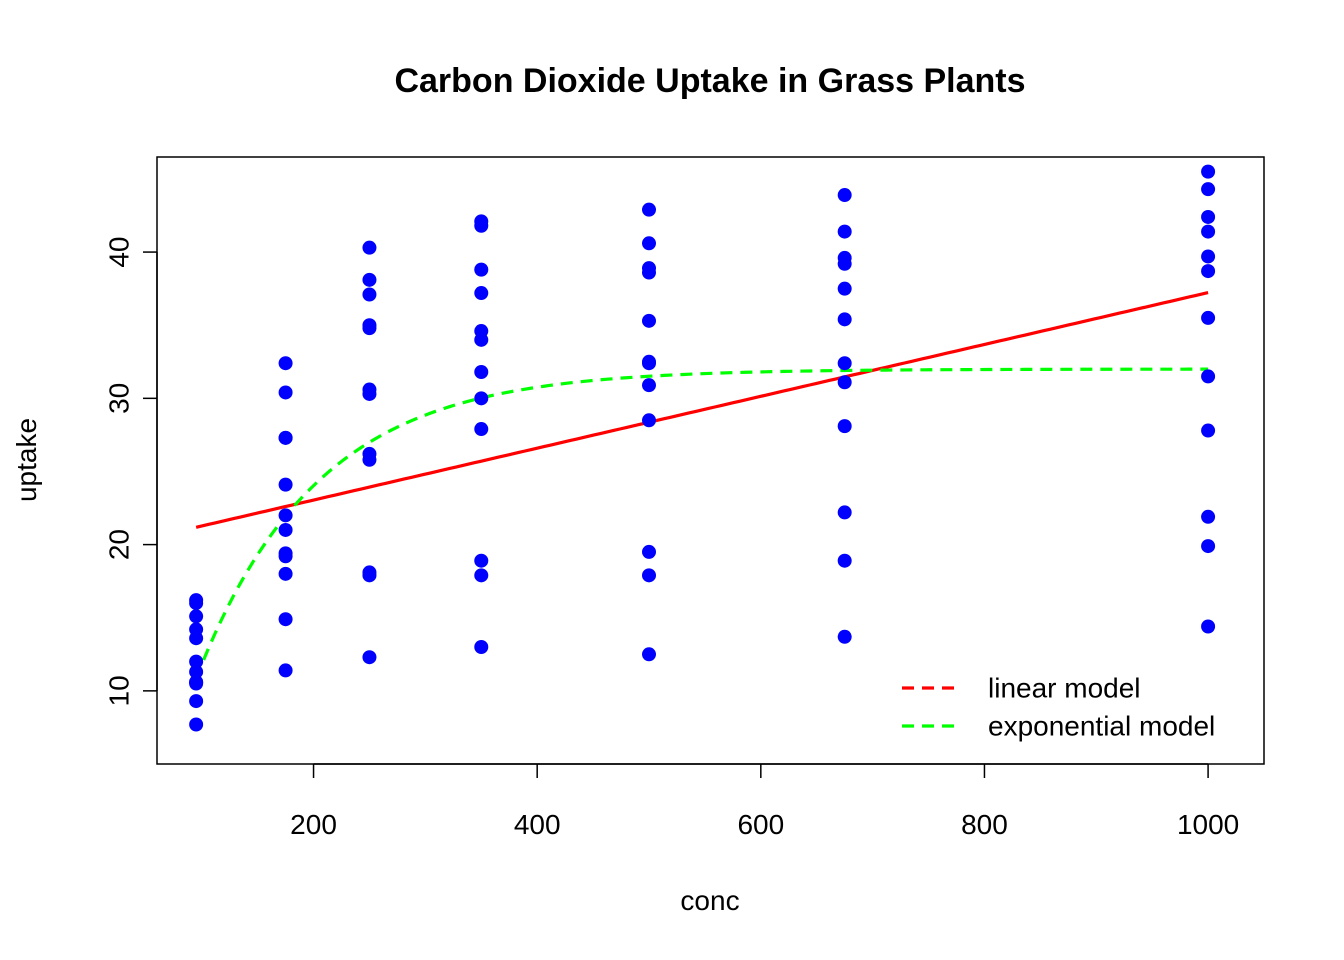  What do you see at coordinates (760, 824) in the screenshot?
I see `x-tick-label: 600` at bounding box center [760, 824].